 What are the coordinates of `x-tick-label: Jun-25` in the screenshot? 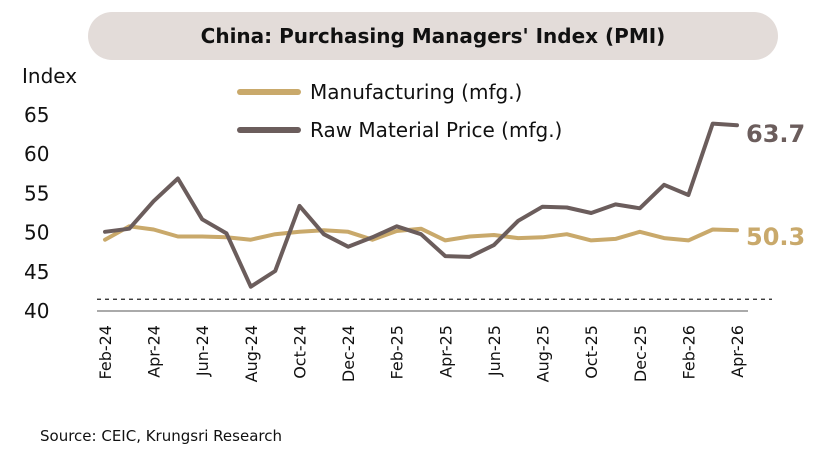 It's located at (494, 351).